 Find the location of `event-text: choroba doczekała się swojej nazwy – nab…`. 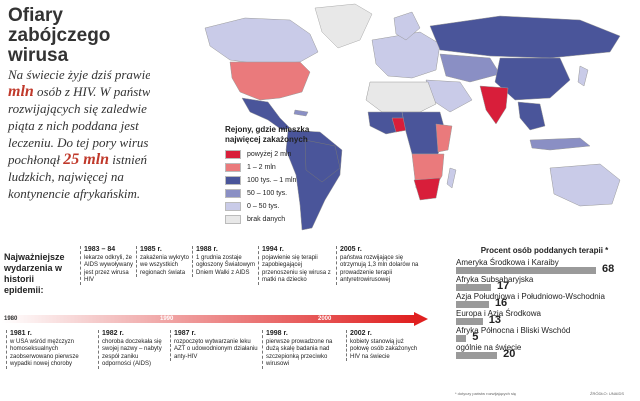

event-text: choroba doczekała się swojej nazwy – nab… is located at coordinates (132, 353).